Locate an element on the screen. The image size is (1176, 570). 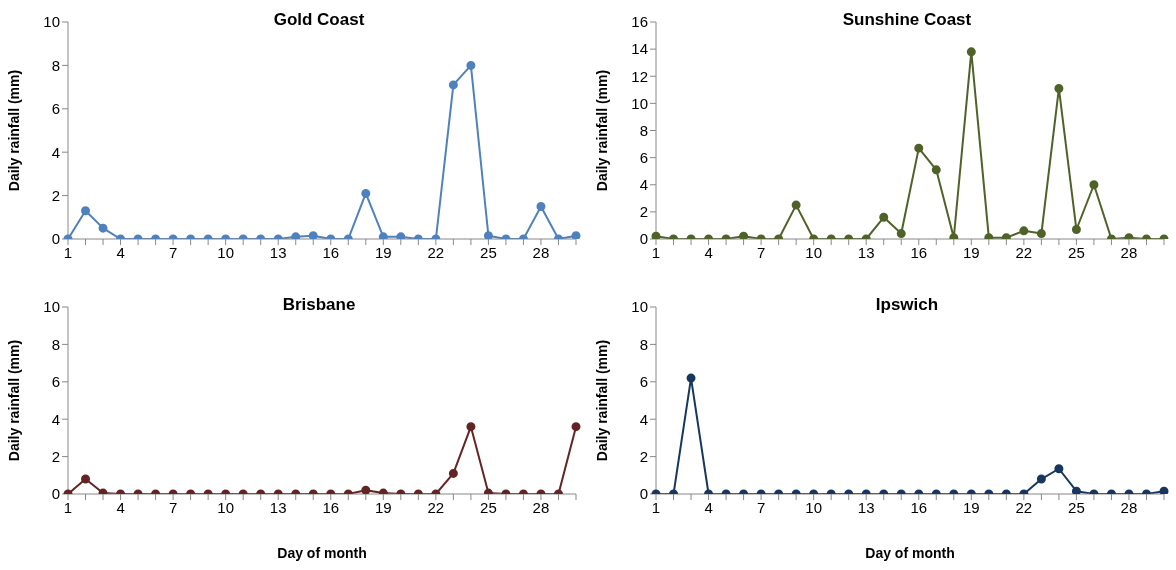
chart-title: Gold Coast is located at coordinates (319, 20).